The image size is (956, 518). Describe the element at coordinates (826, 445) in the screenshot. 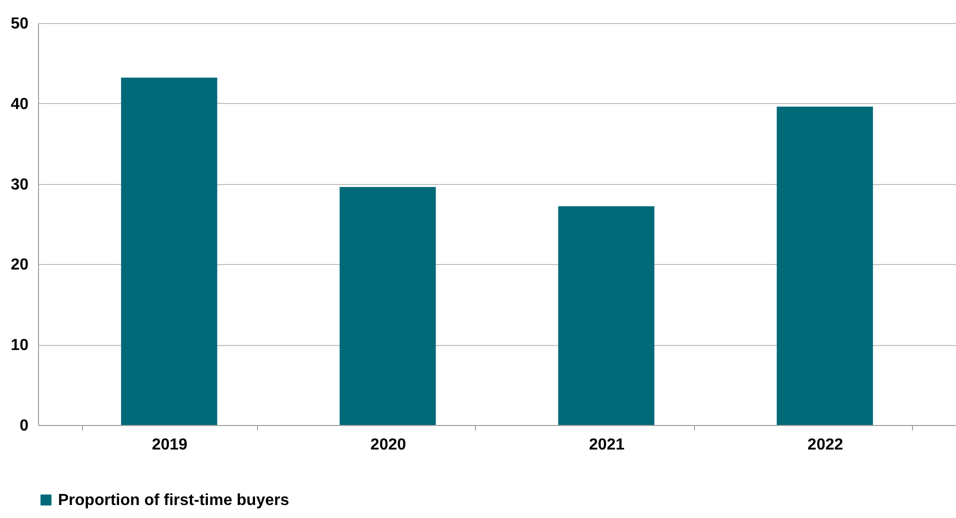

I see `x-tick-label: 2022` at that location.